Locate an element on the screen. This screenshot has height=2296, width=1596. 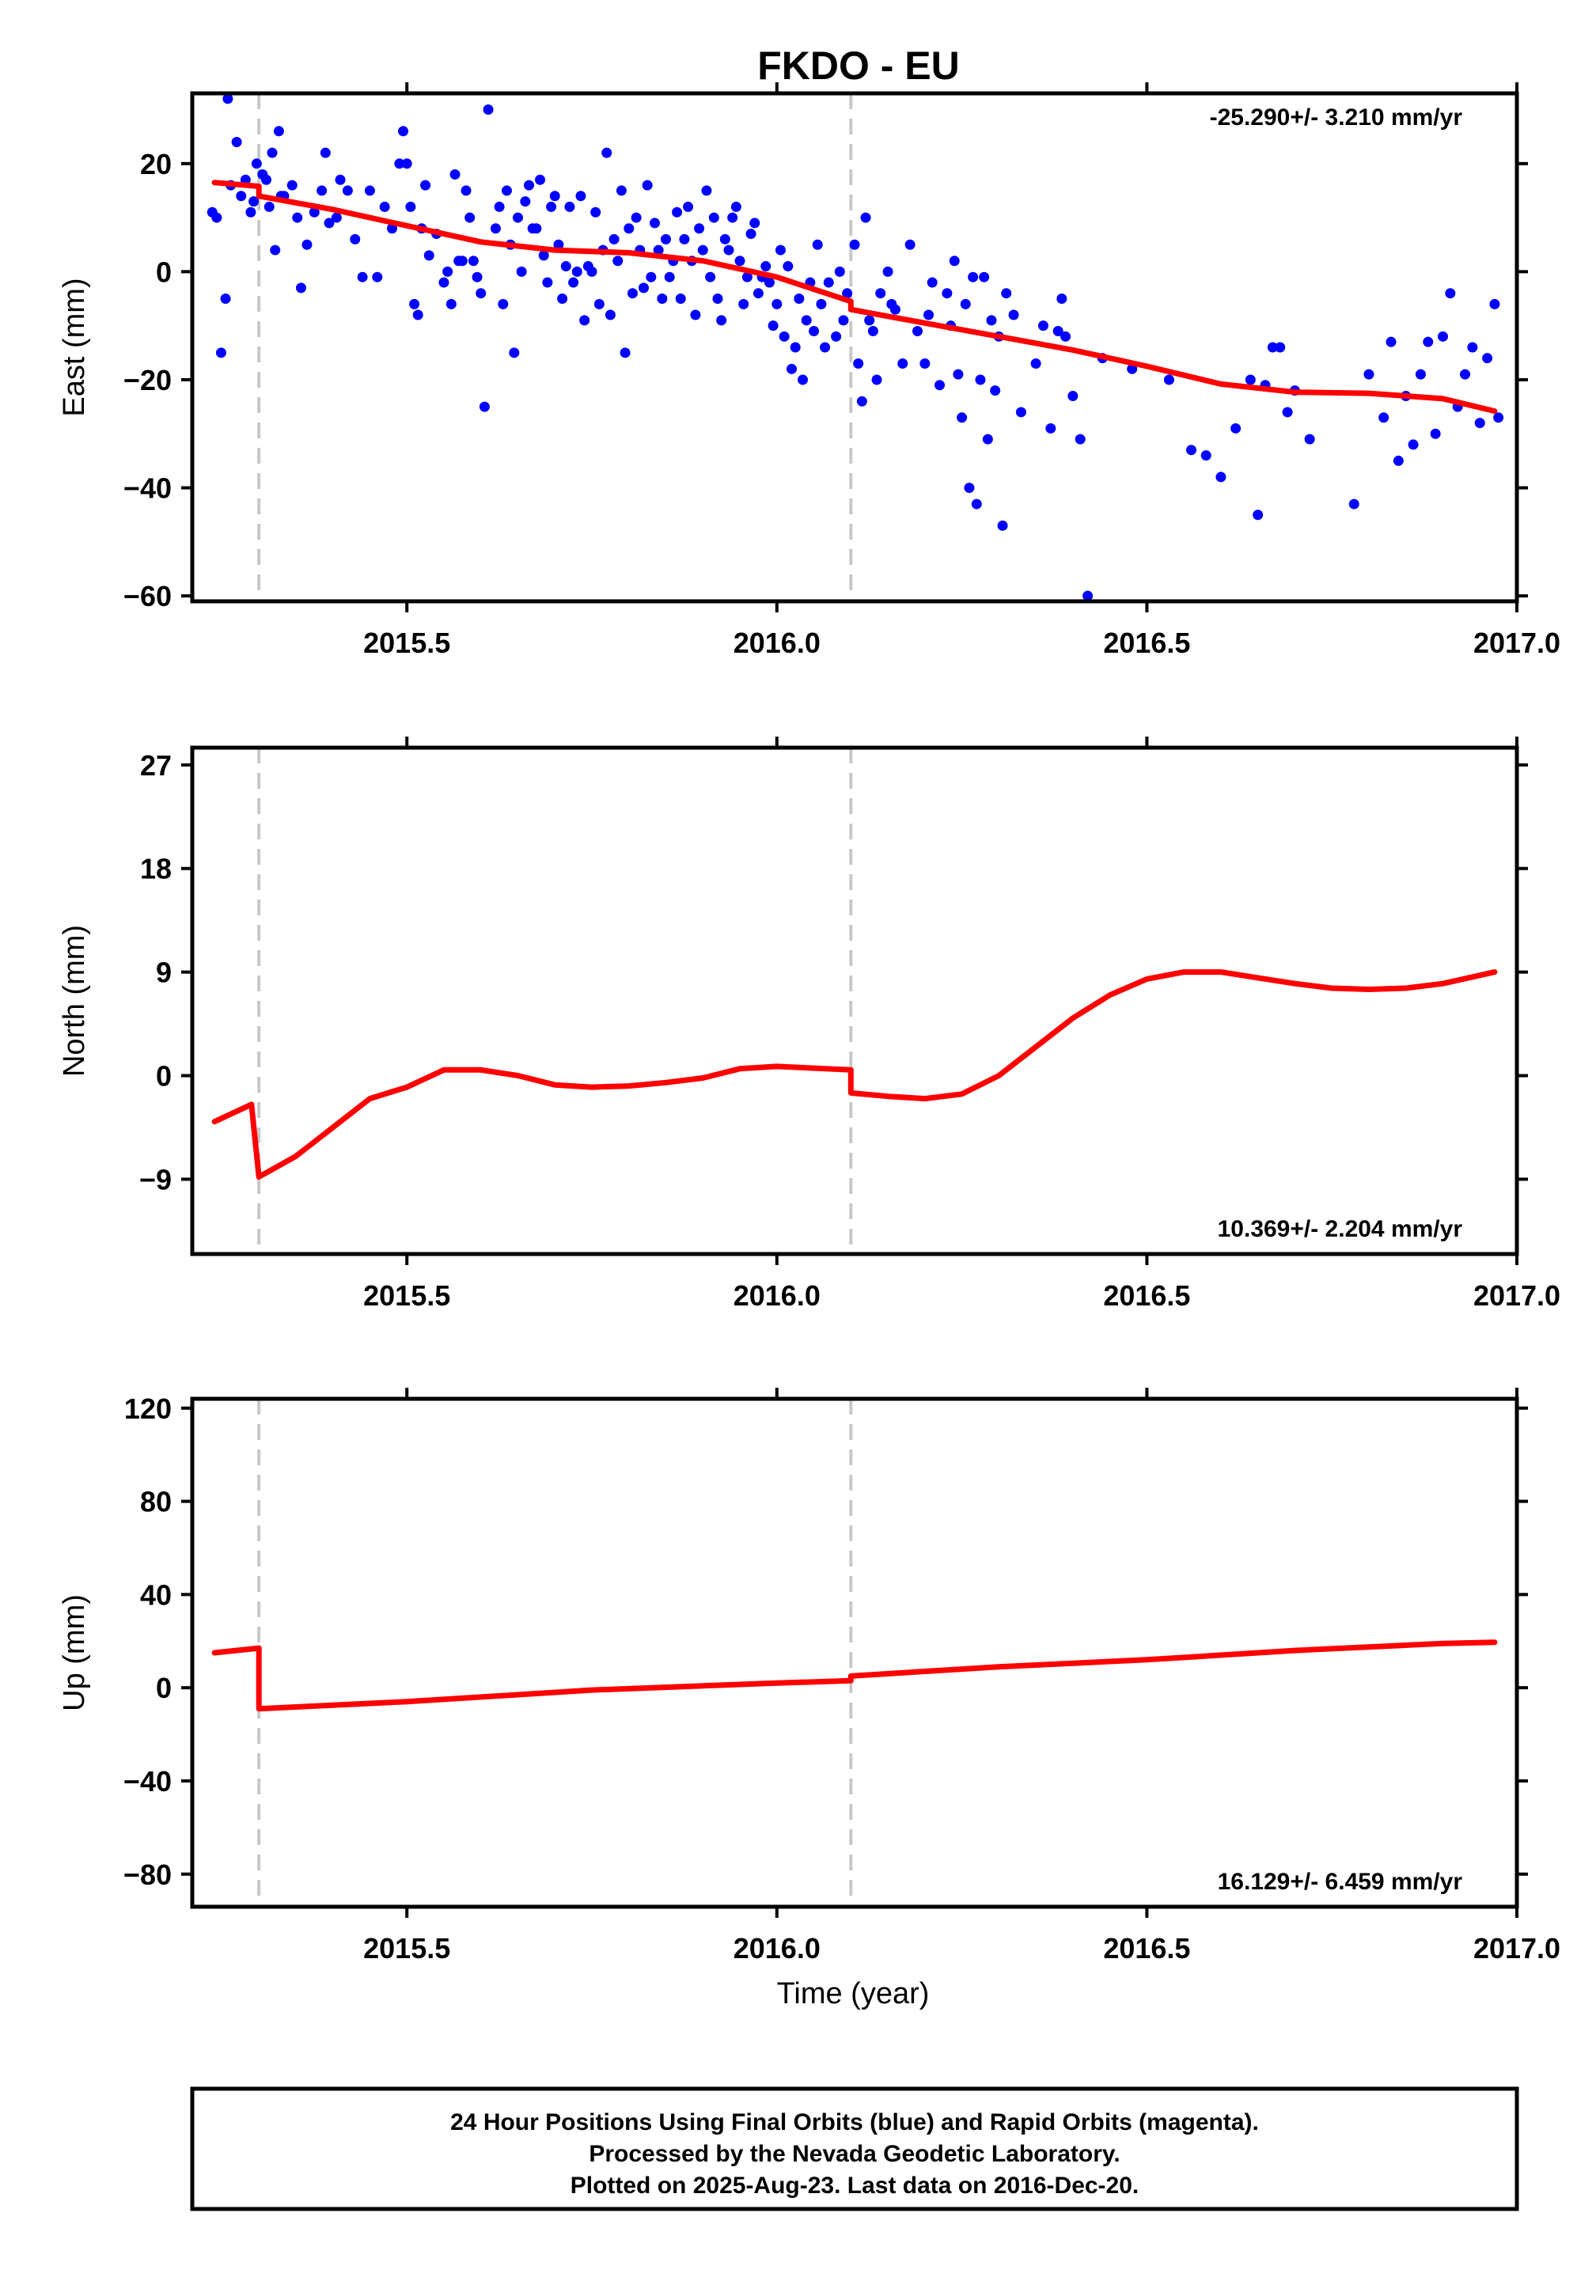
east-y-tick-label: −40 is located at coordinates (147, 489).